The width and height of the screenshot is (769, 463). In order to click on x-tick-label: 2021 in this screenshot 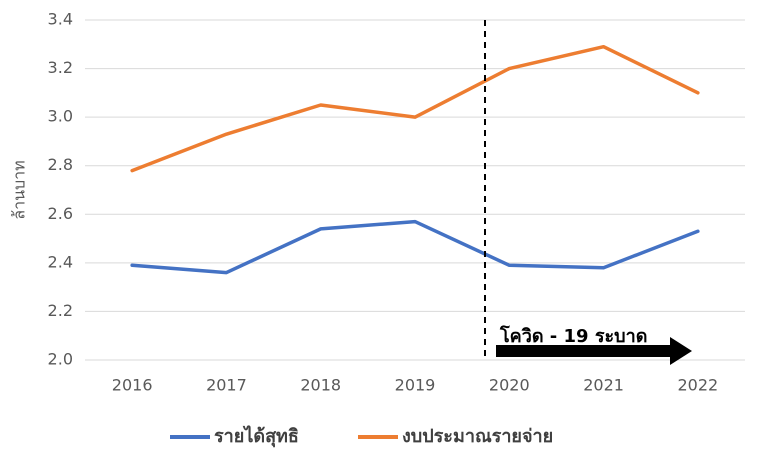, I will do `click(603, 385)`.